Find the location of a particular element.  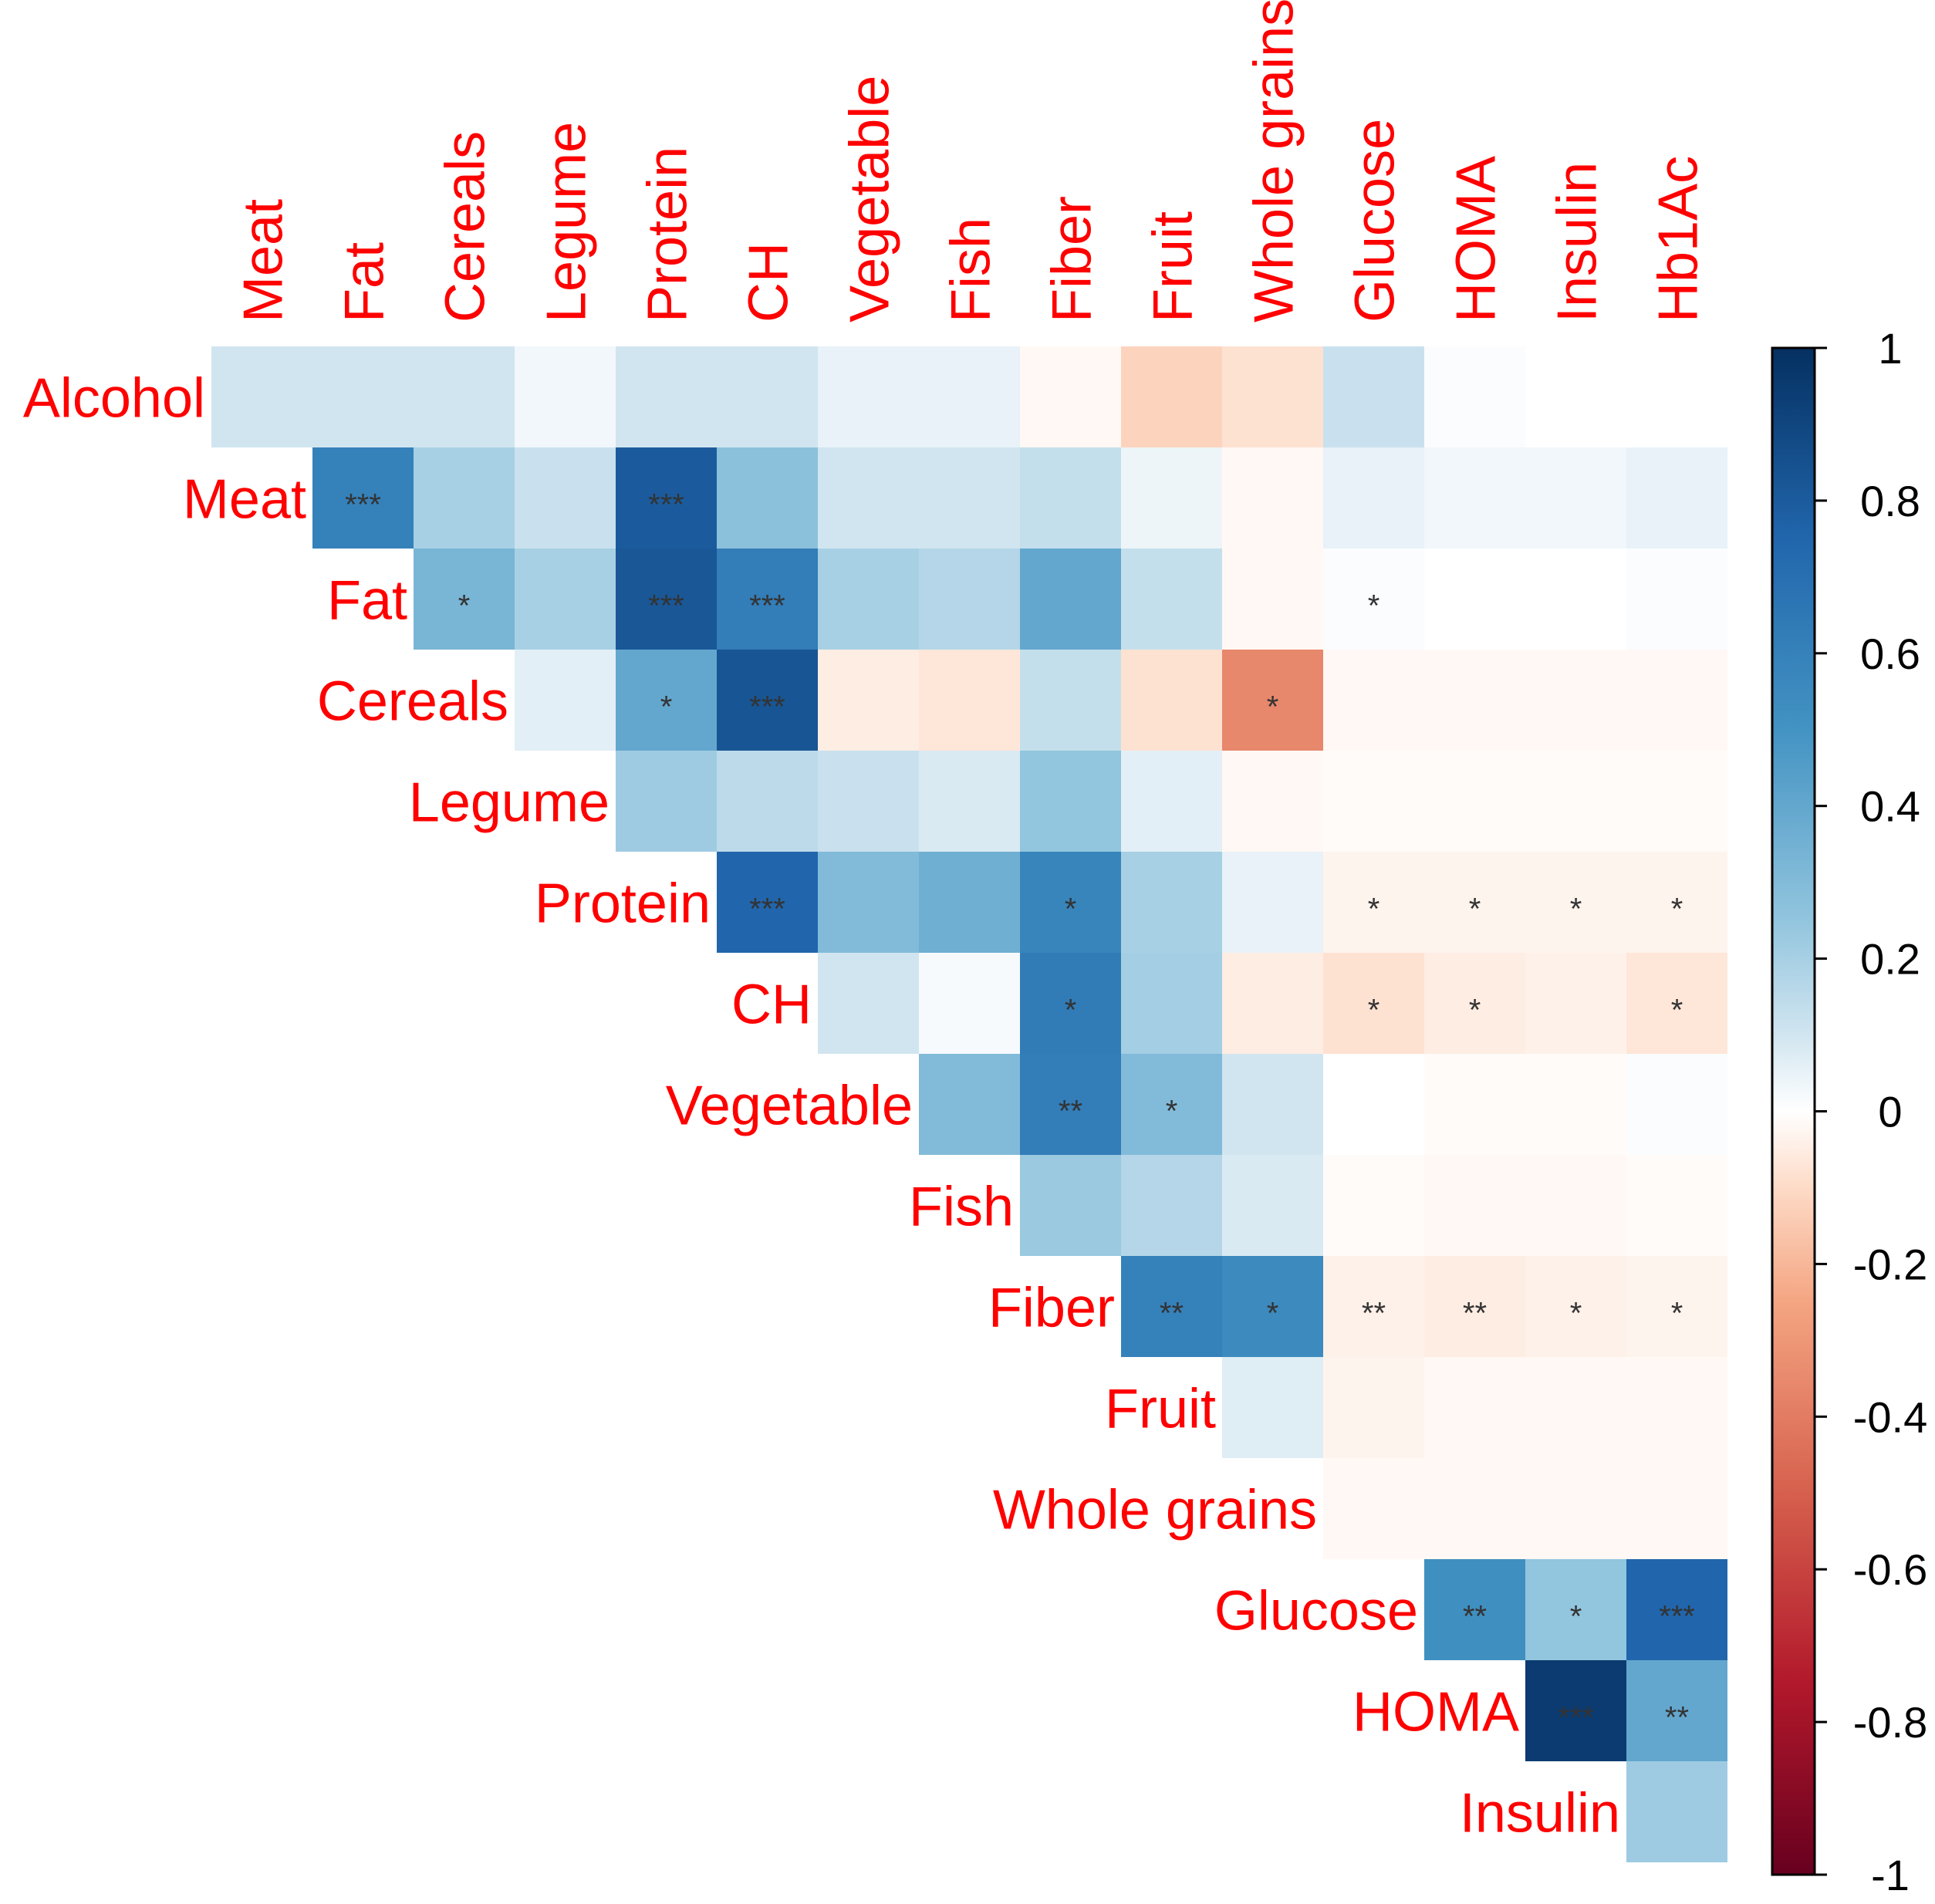

row-label: HOMA is located at coordinates (1435, 1713).